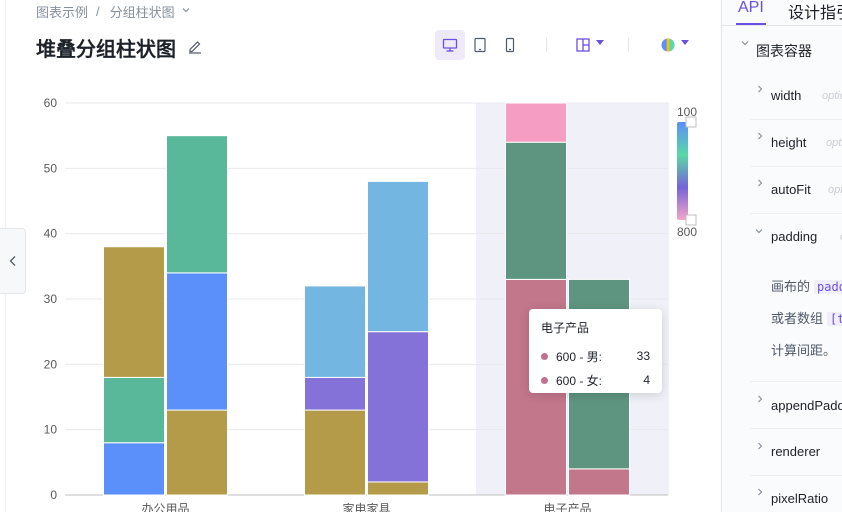 The image size is (842, 512). I want to click on tooltip-row: 600 - 男: 33, so click(595, 356).